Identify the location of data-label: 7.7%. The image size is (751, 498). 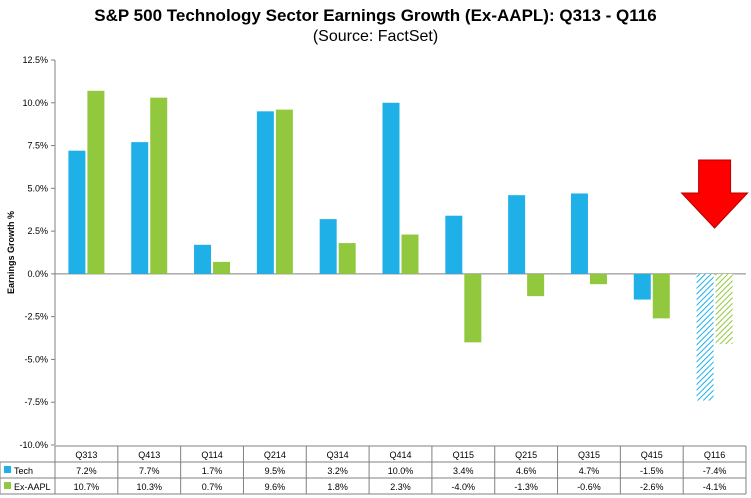
(149, 471).